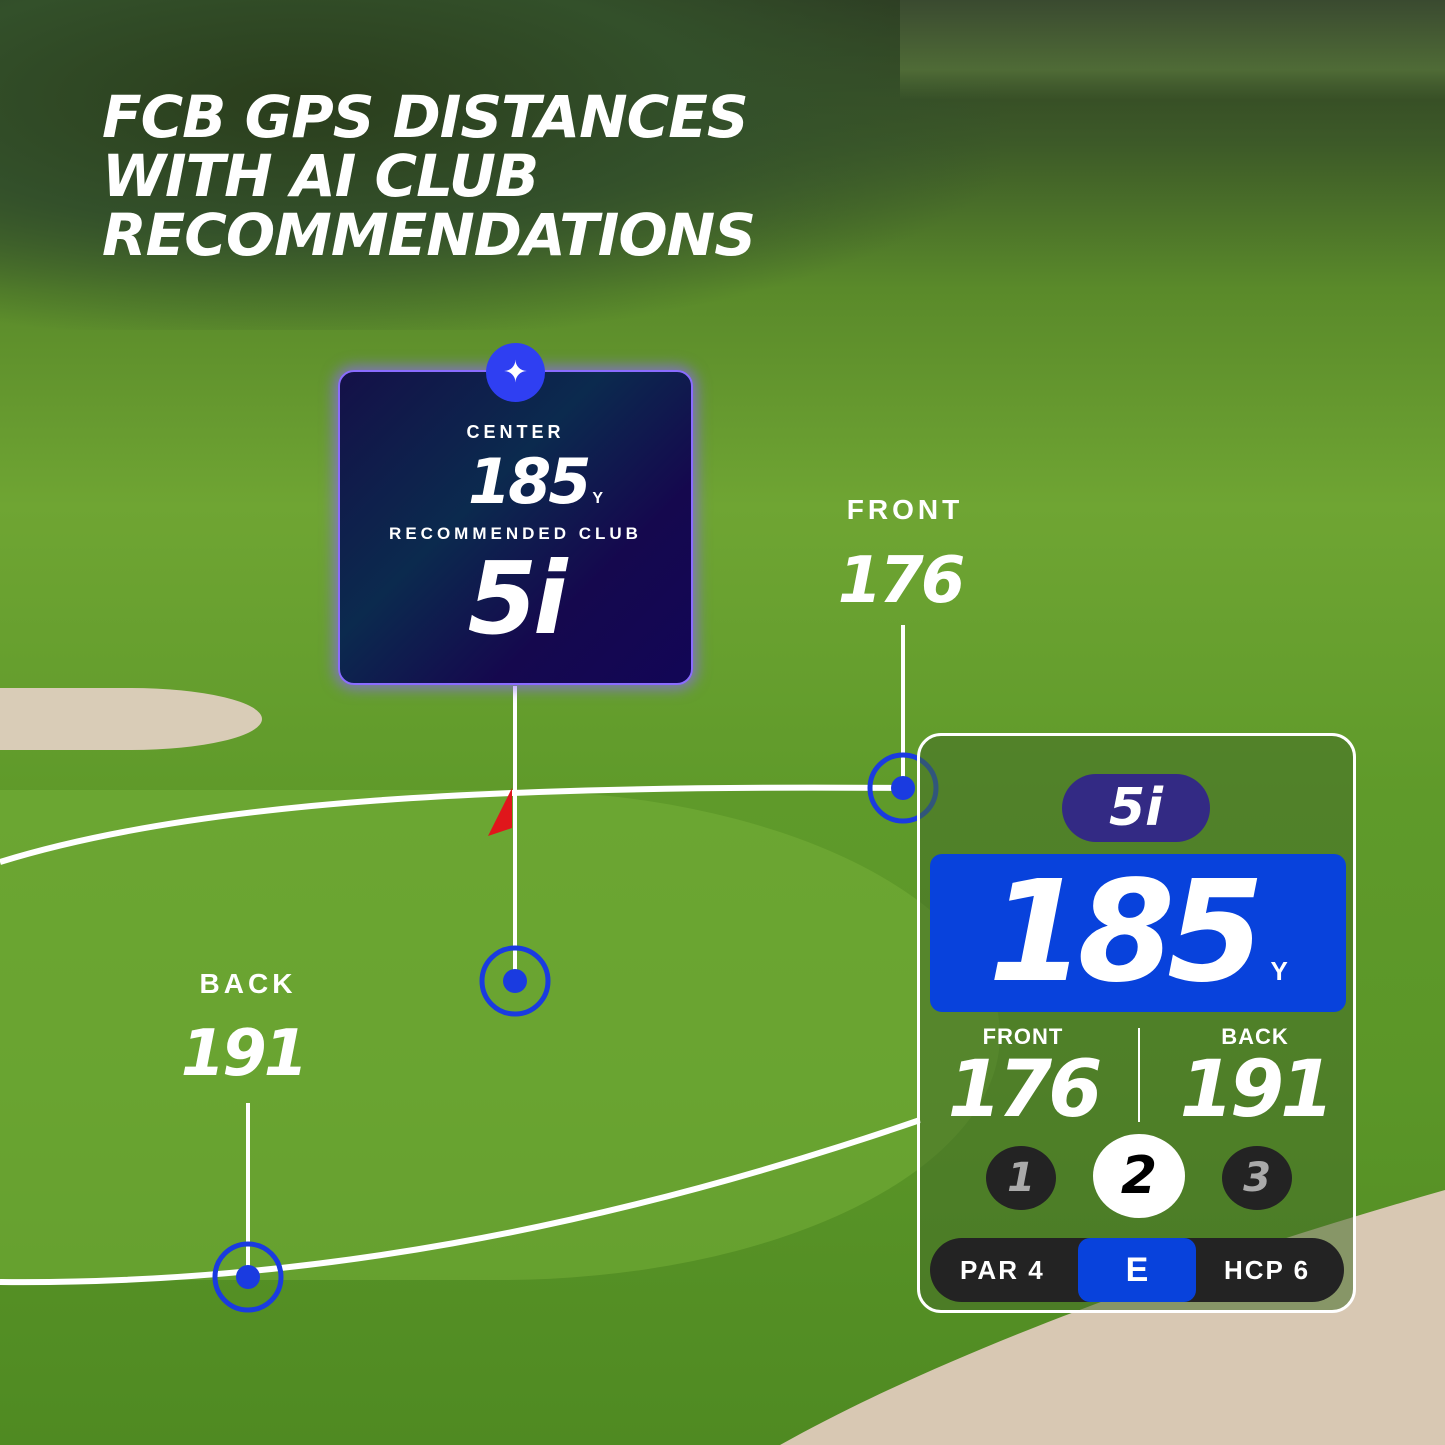 This screenshot has height=1445, width=1445. I want to click on headline-line: WITH AI CLUB, so click(320, 176).